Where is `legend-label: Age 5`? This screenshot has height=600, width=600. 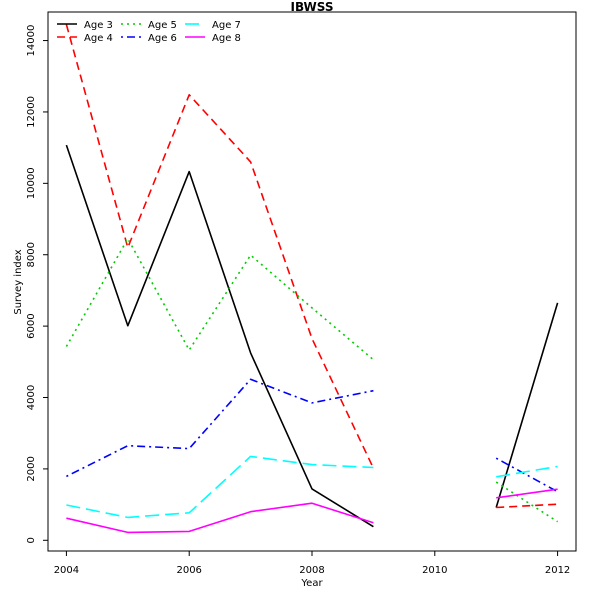 legend-label: Age 5 is located at coordinates (162, 25).